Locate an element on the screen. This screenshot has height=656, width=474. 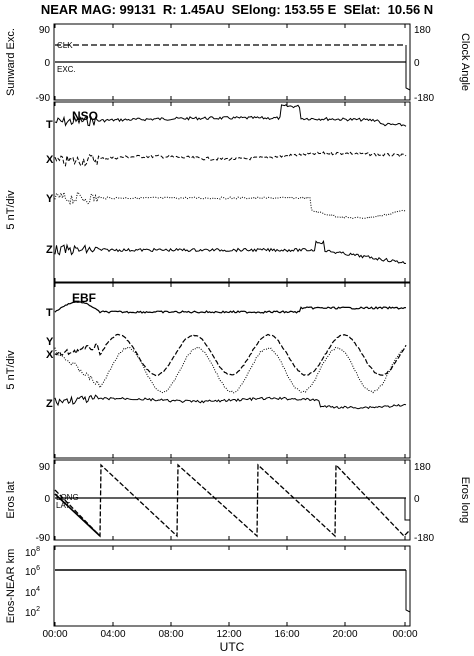
eros-long-tick-0: 0 is located at coordinates (417, 499).